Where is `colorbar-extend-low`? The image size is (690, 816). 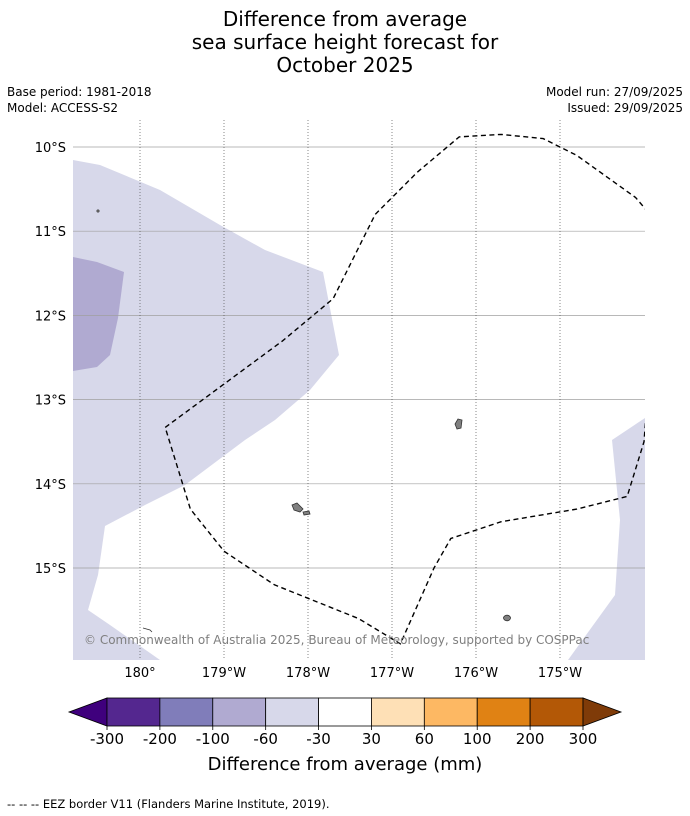
colorbar-extend-low is located at coordinates (87, 712).